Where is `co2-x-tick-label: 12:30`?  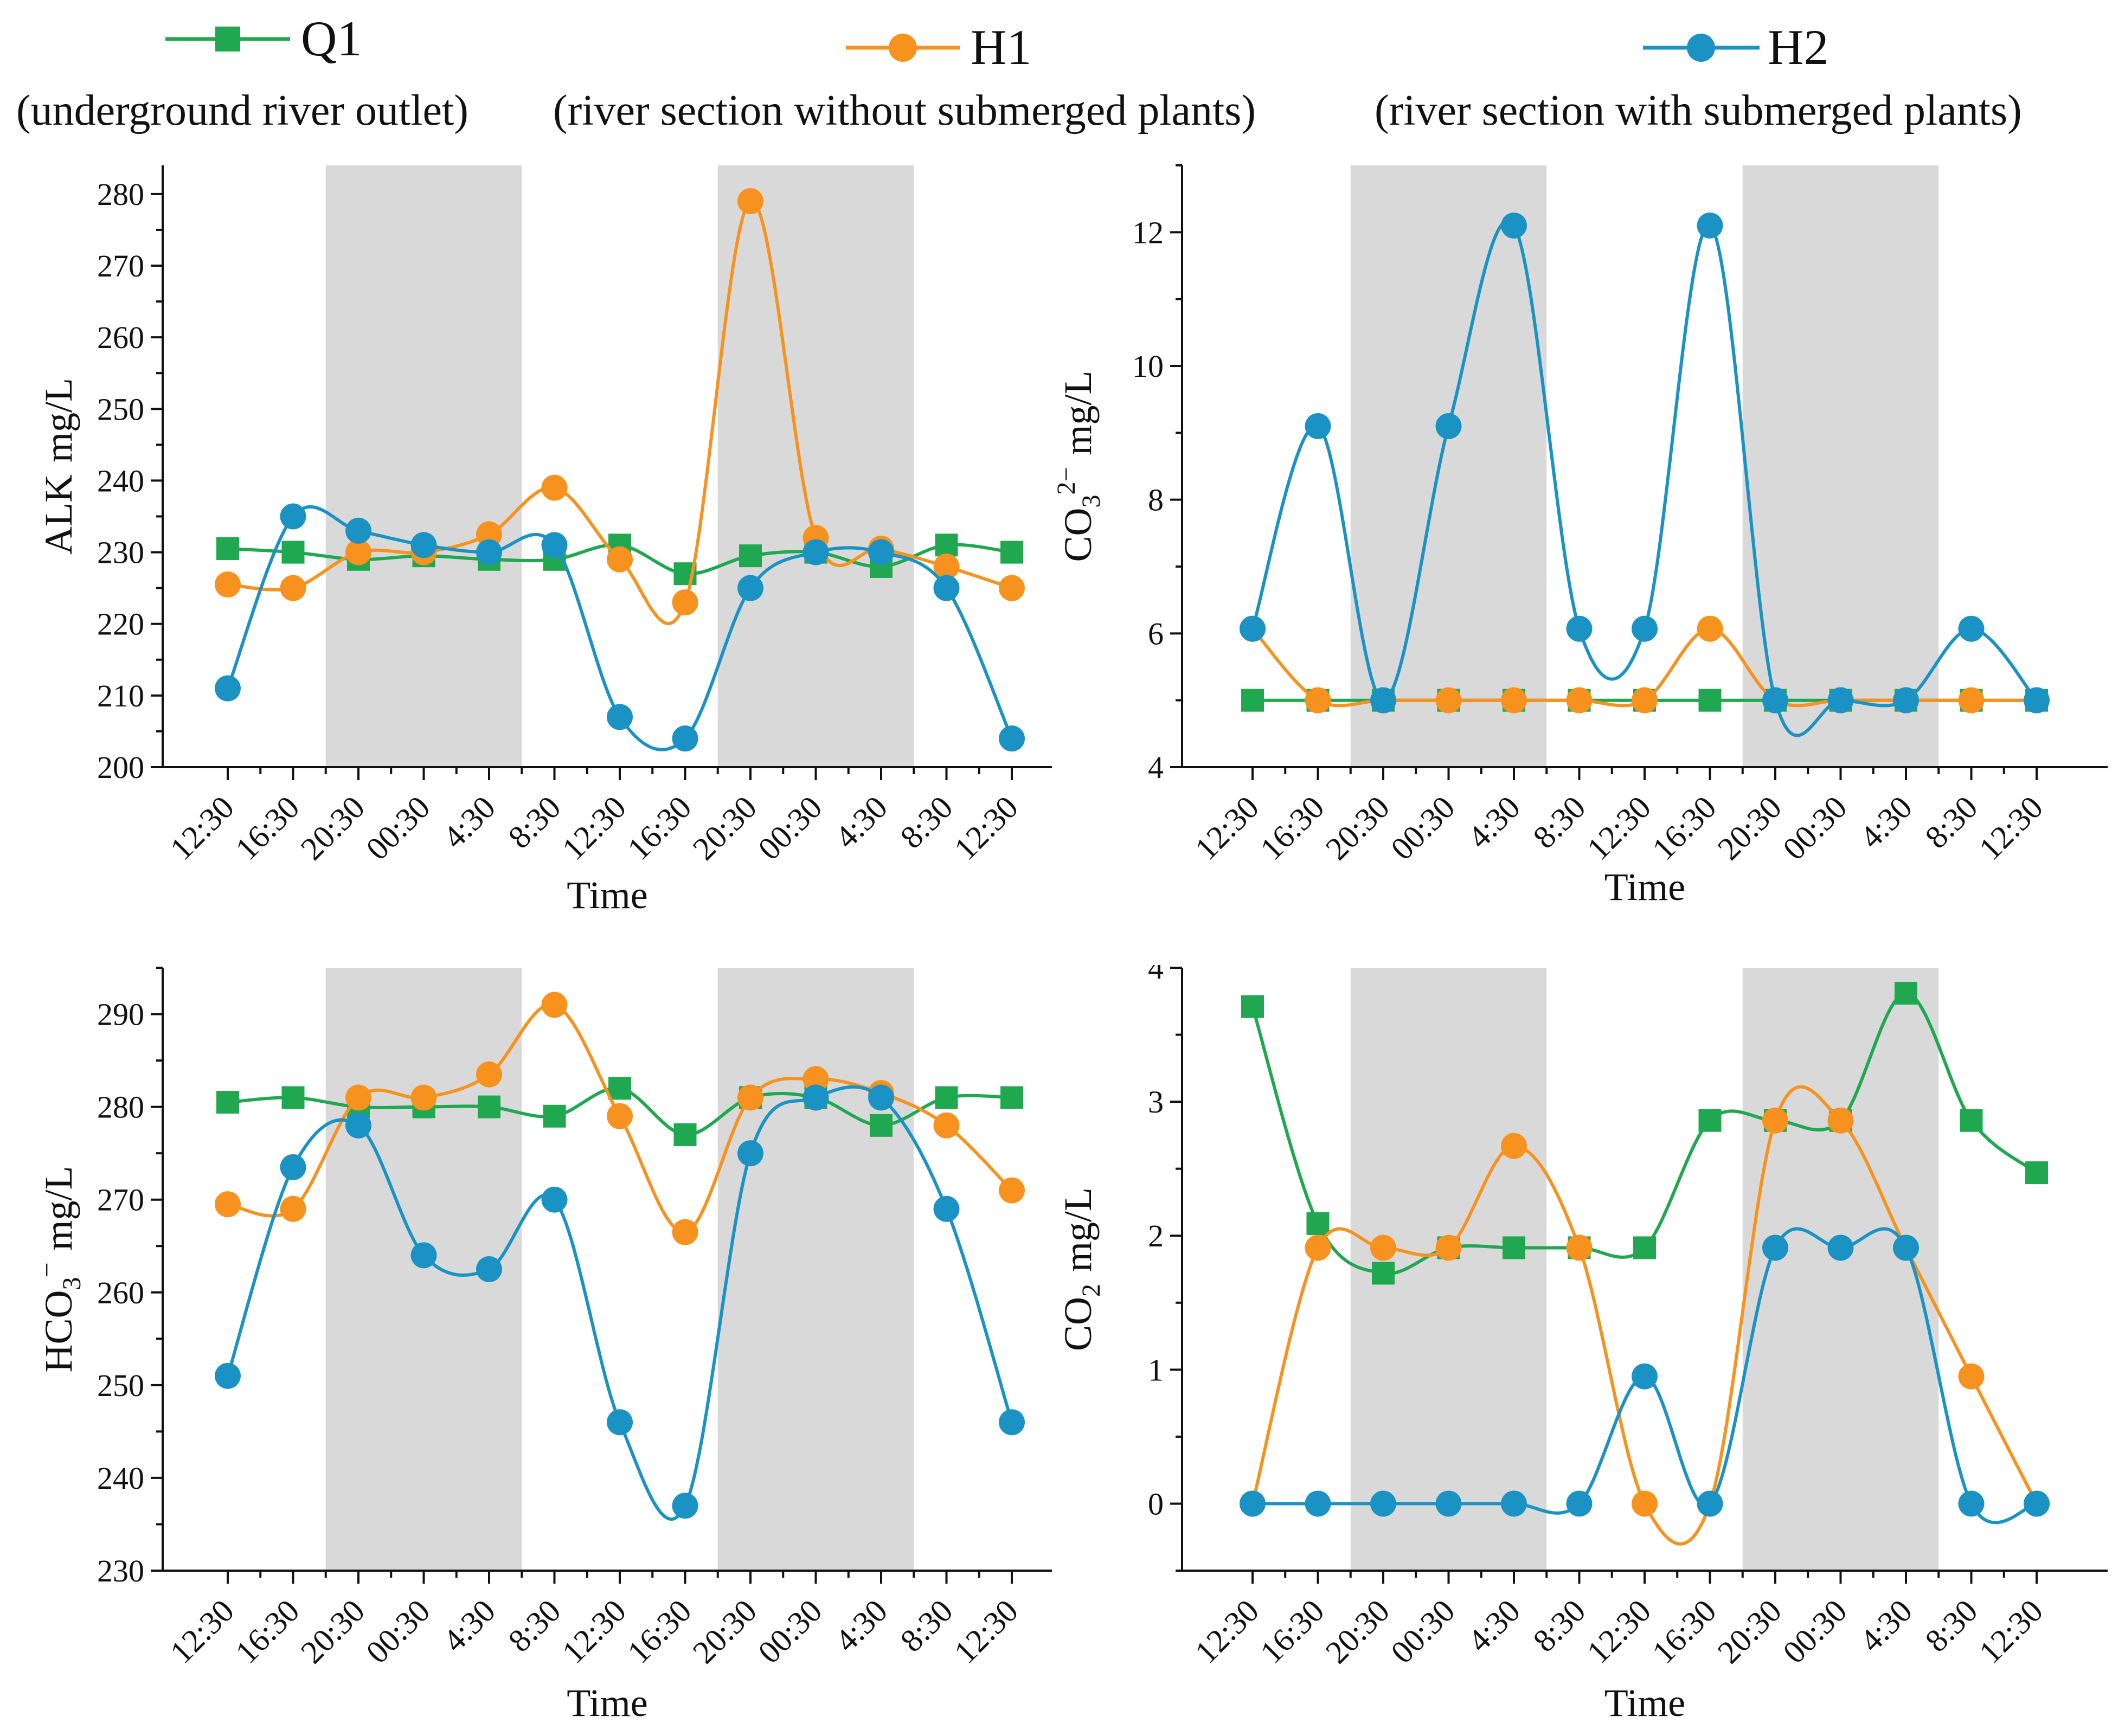 co2-x-tick-label: 12:30 is located at coordinates (1227, 1631).